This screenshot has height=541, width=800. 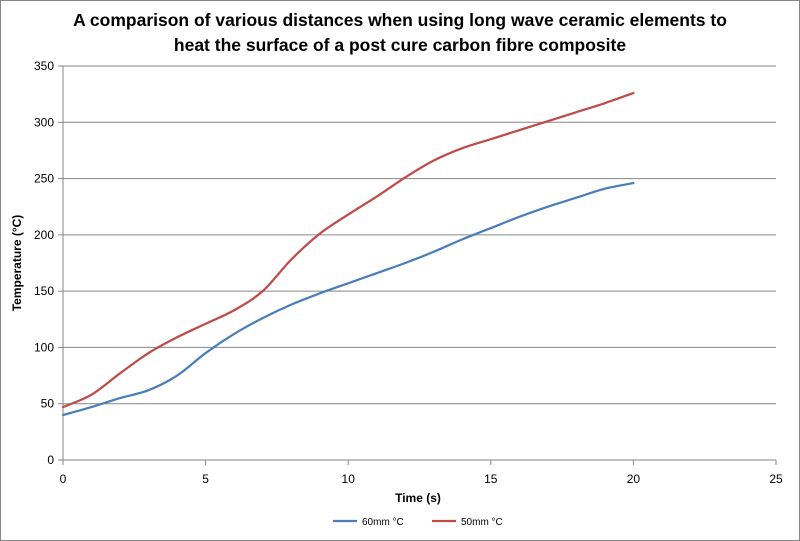 I want to click on y-tick-labels: 0 50 100 150 200 250 300 350, so click(x=44, y=263).